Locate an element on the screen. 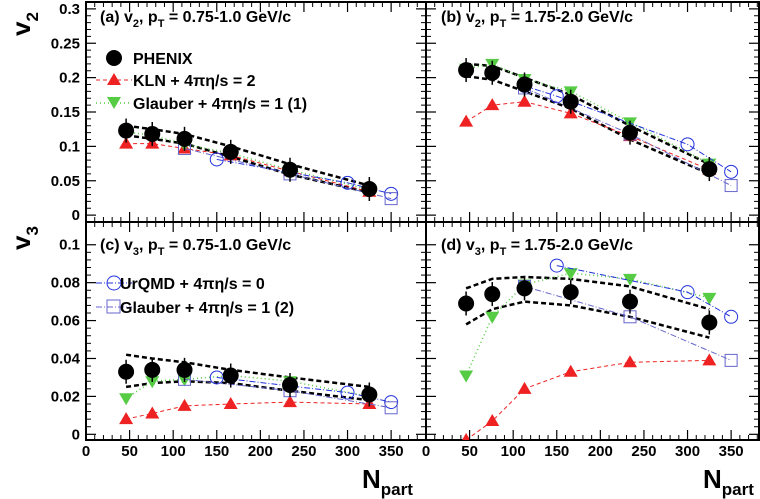  legend-marker-glauber1 is located at coordinates (114, 103).